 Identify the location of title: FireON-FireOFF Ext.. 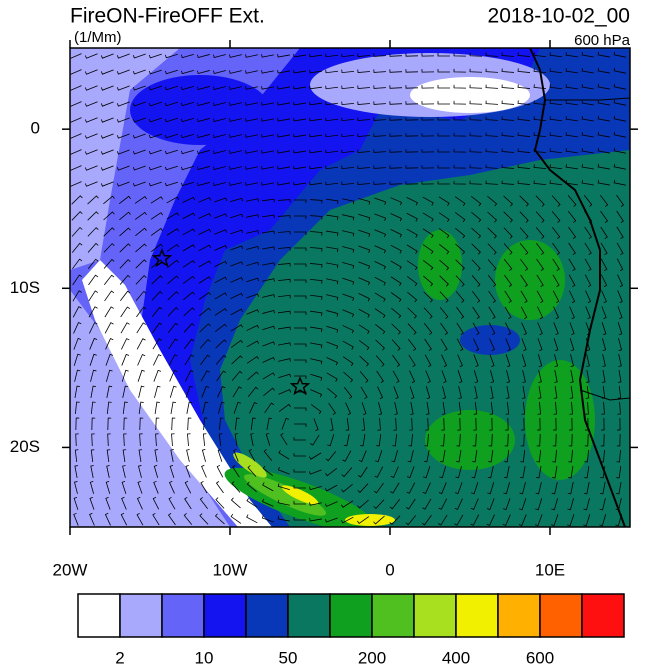
(167, 16).